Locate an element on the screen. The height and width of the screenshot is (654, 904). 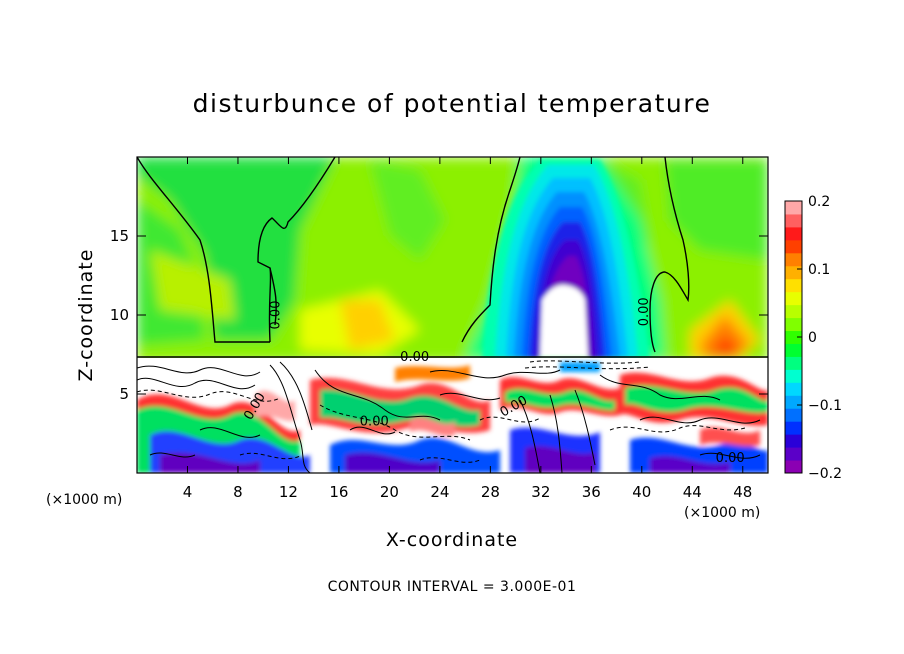
x-tick-label: 4 is located at coordinates (188, 492).